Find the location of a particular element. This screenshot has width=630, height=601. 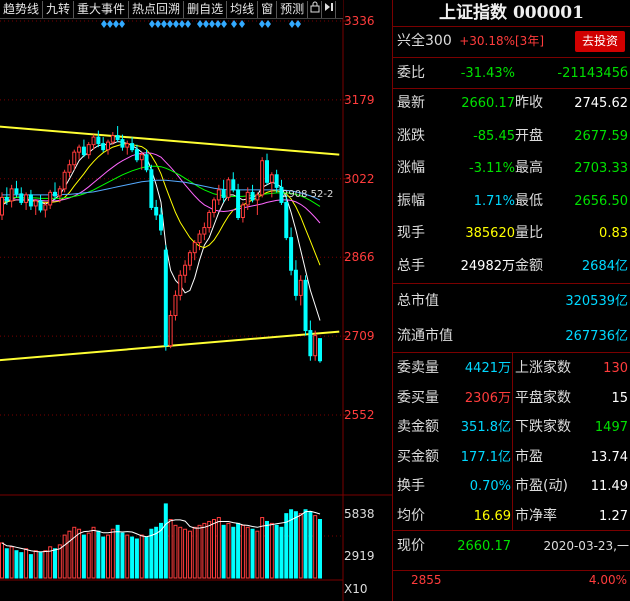

sector-name: 兴全300 is located at coordinates (424, 41).